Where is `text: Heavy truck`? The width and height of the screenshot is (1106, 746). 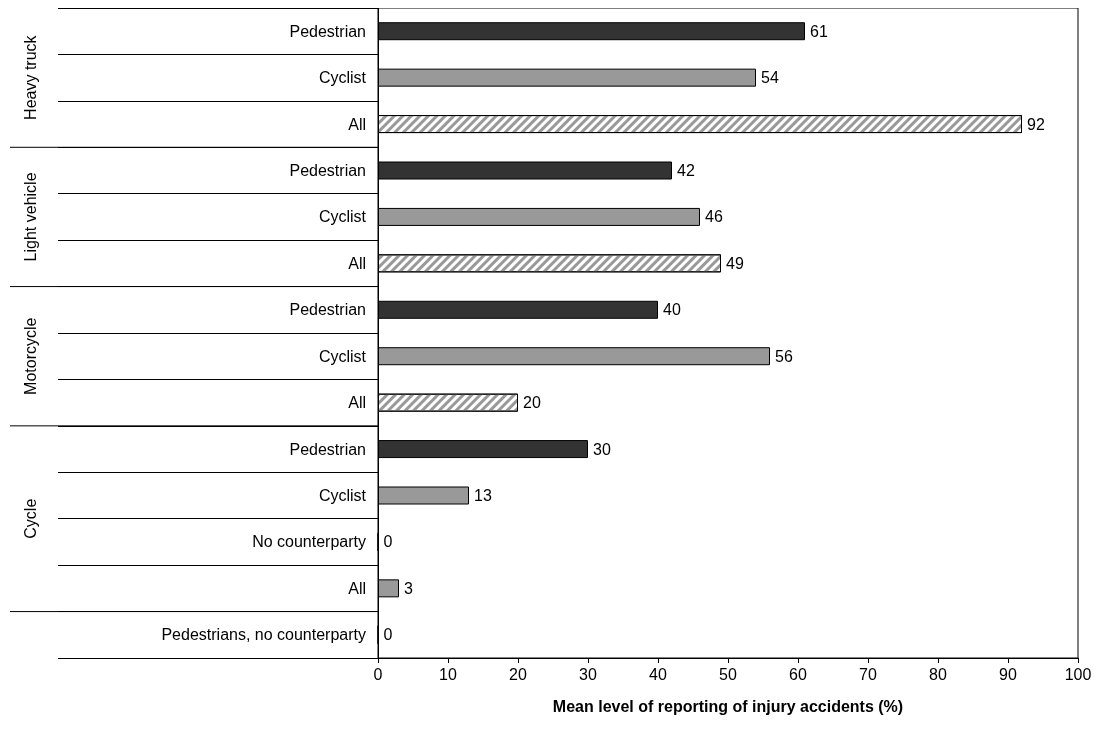
text: Heavy truck is located at coordinates (30, 77).